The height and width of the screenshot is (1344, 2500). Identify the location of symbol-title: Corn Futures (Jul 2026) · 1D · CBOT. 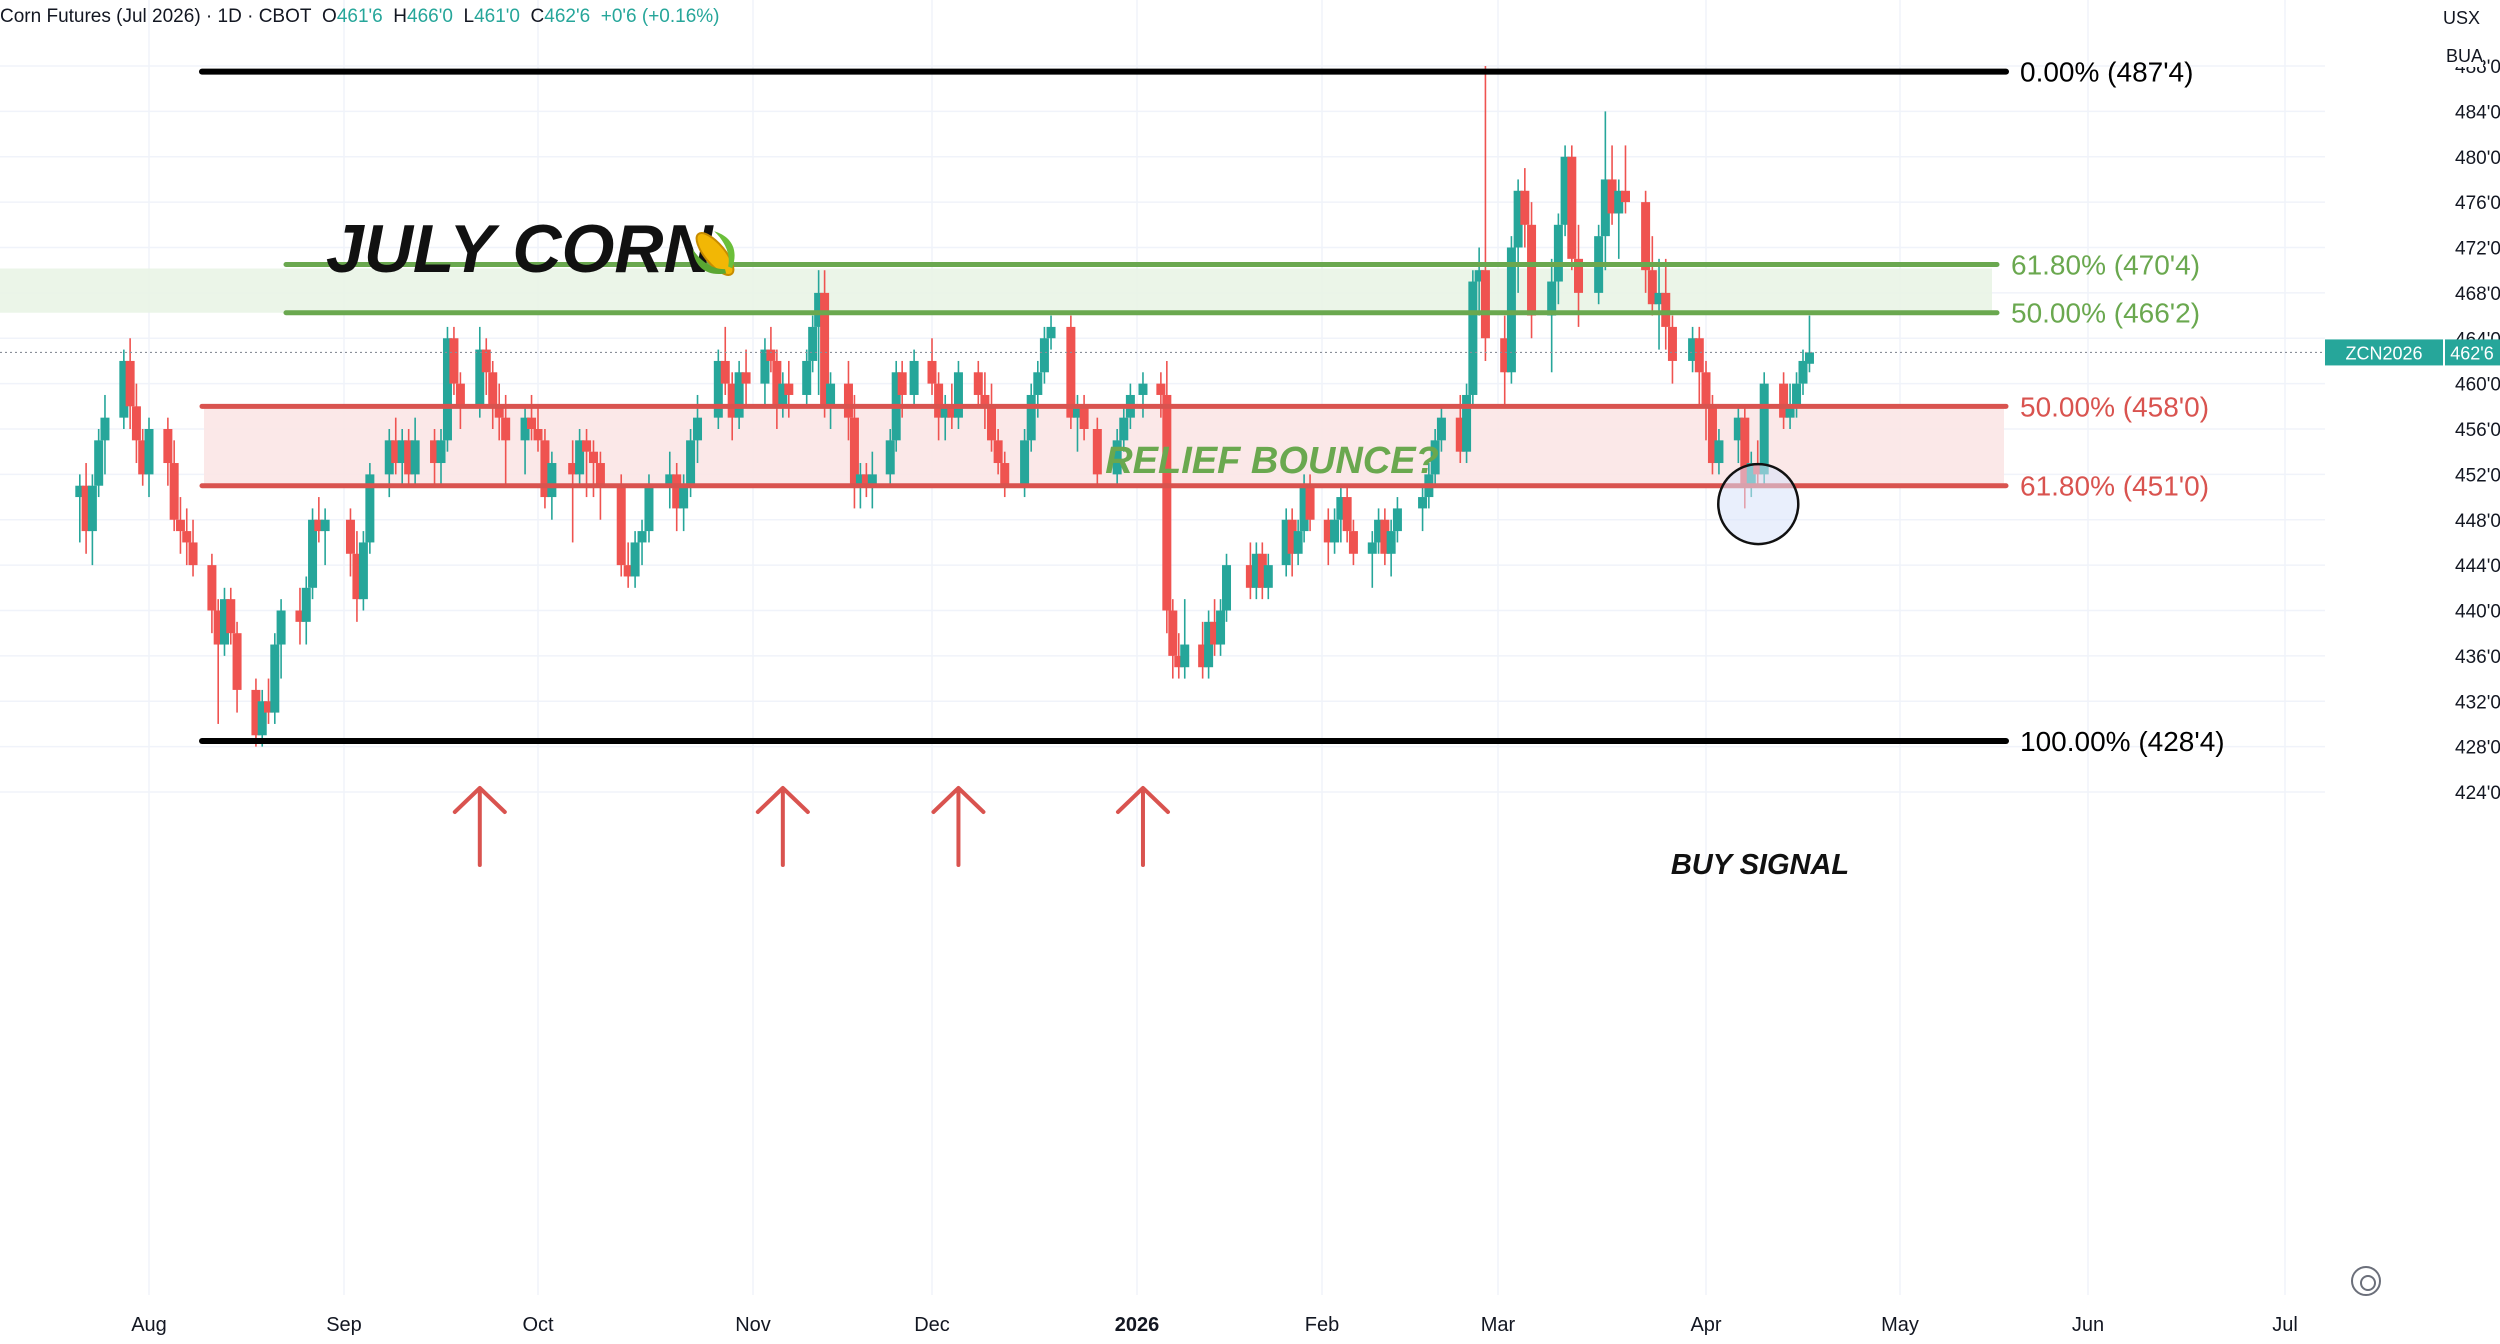
(156, 16).